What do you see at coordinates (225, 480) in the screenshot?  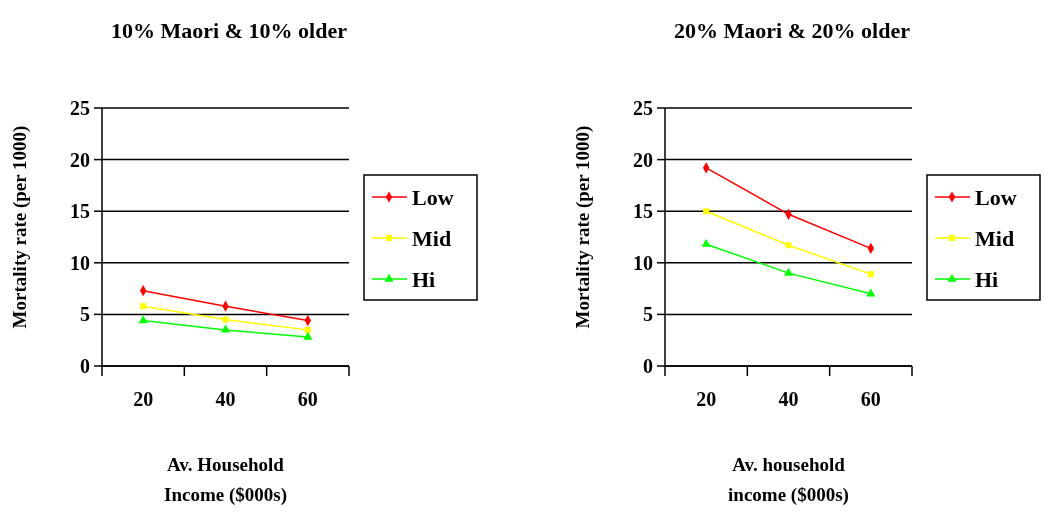 I see `x-axis-title: Av. Household Income ($000s)` at bounding box center [225, 480].